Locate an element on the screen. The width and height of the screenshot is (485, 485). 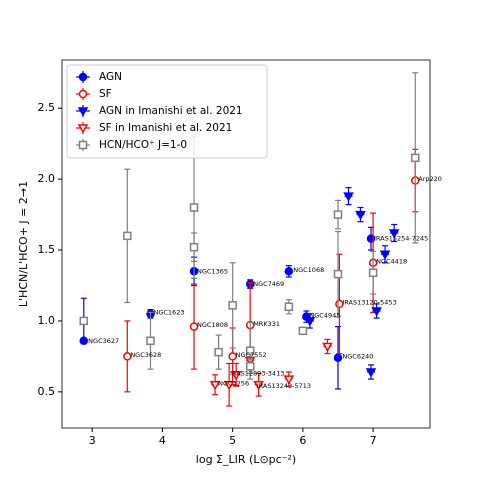
y-tick-label: 1.5 is located at coordinates (47, 249).